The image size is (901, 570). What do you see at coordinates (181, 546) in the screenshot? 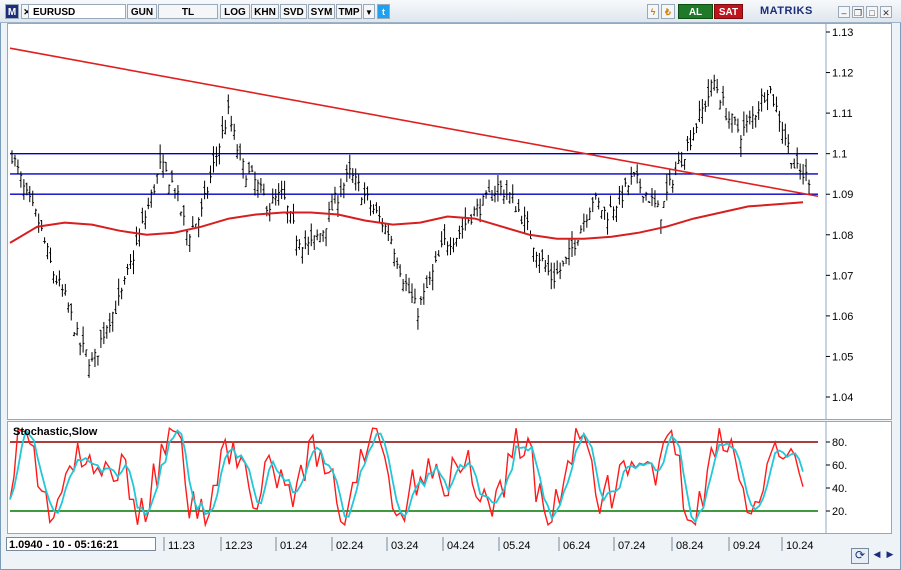
I see `x-tick-label: 11.23` at bounding box center [181, 546].